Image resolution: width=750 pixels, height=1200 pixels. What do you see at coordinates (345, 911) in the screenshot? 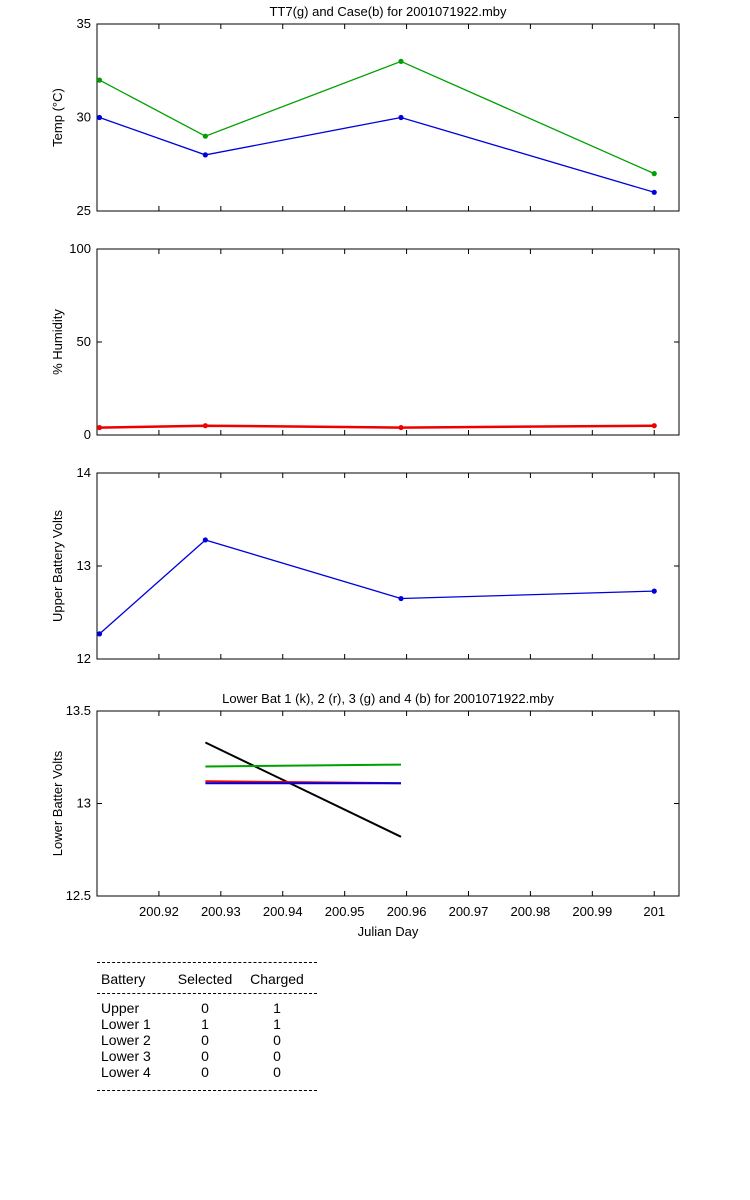
I see `x-tick-label: 200.95` at bounding box center [345, 911].